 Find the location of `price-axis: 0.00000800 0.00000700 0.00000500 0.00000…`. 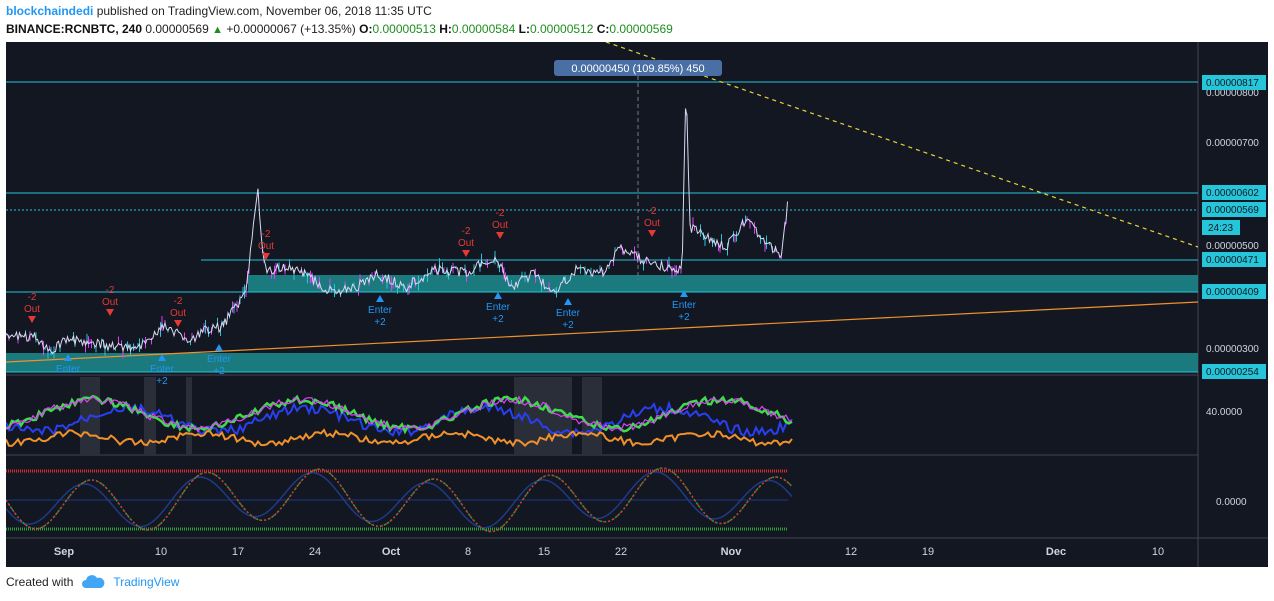

price-axis: 0.00000800 0.00000700 0.00000500 0.00000… is located at coordinates (1234, 291).